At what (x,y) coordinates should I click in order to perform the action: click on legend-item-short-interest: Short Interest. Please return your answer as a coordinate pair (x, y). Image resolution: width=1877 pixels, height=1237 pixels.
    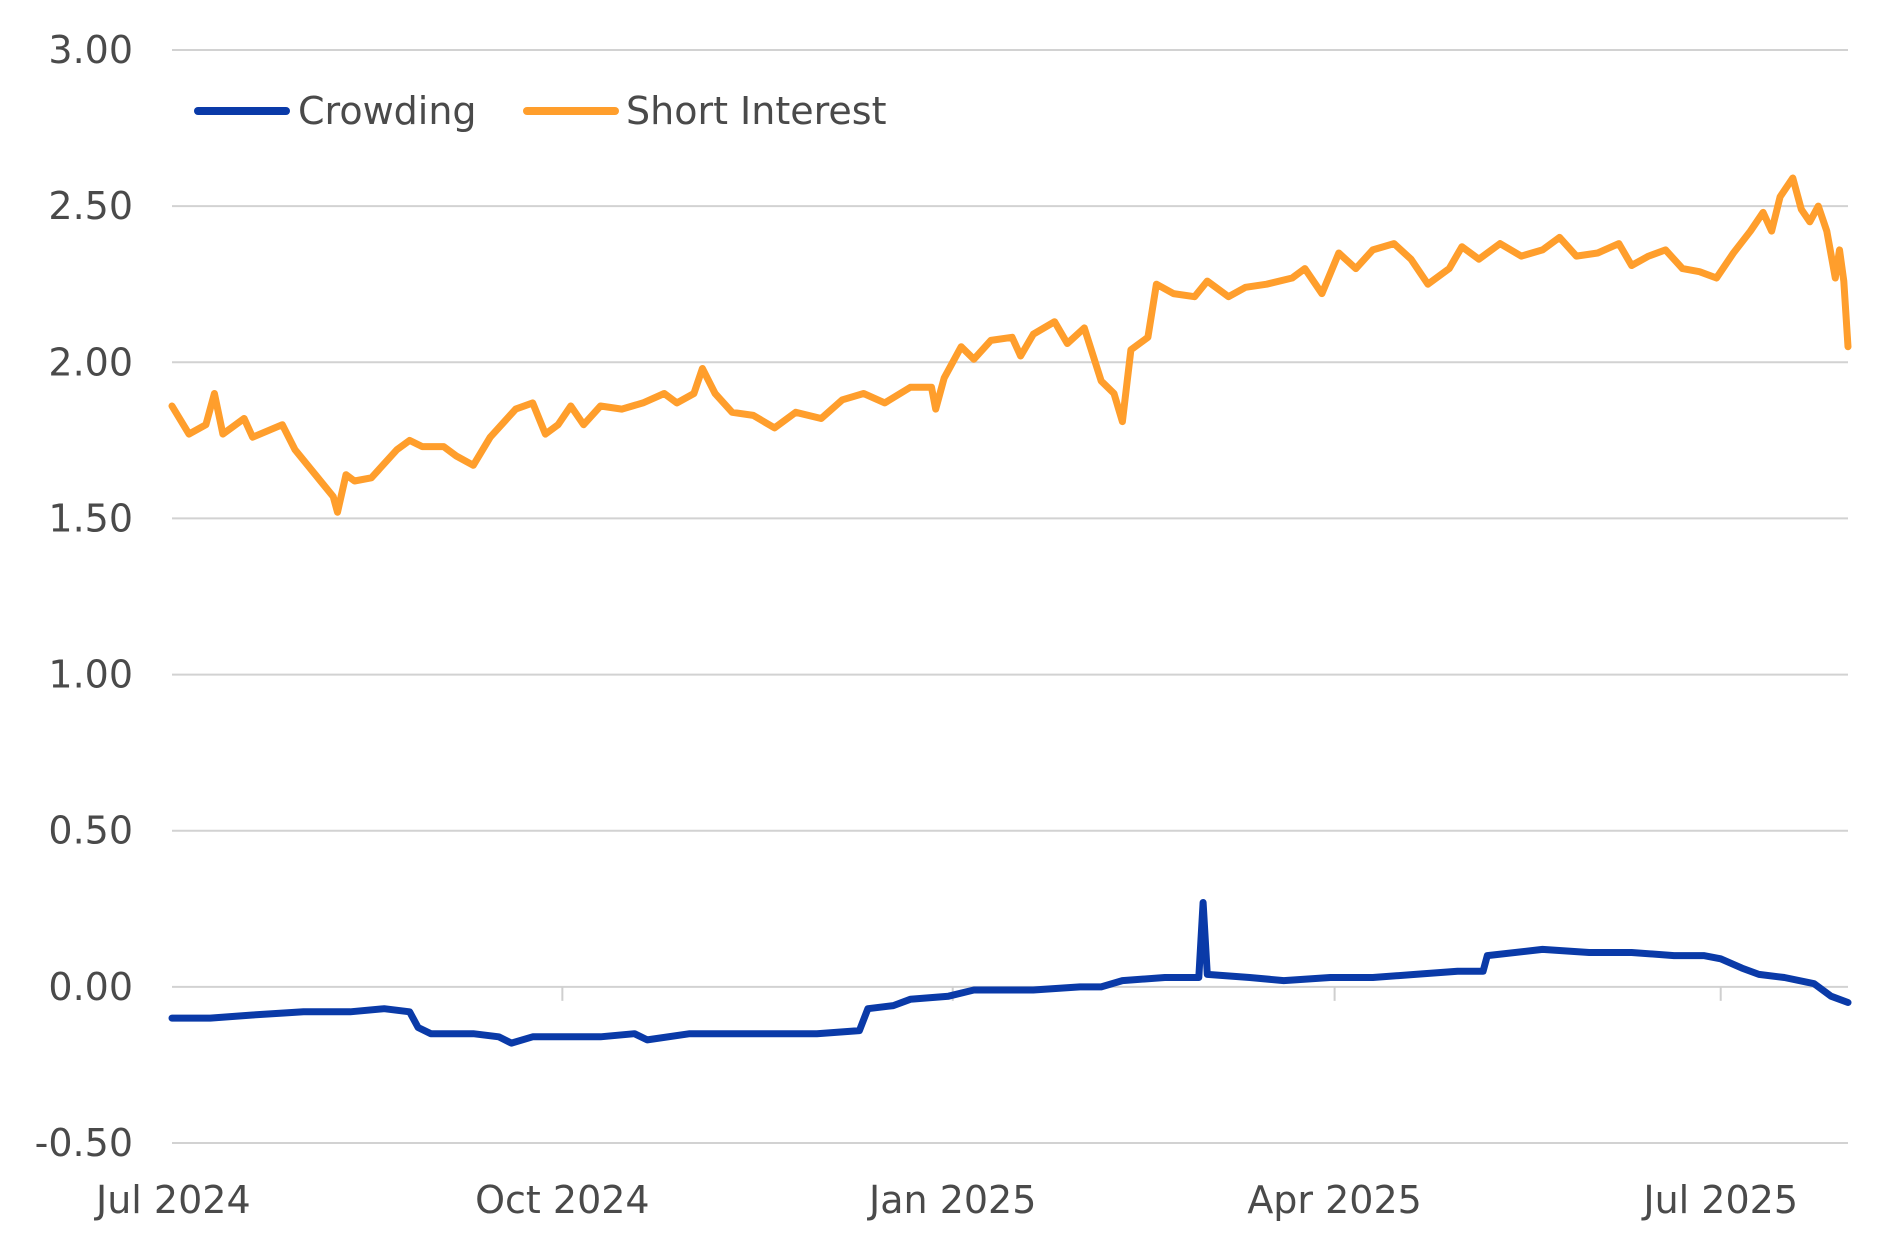
    Looking at the image, I should click on (705, 111).